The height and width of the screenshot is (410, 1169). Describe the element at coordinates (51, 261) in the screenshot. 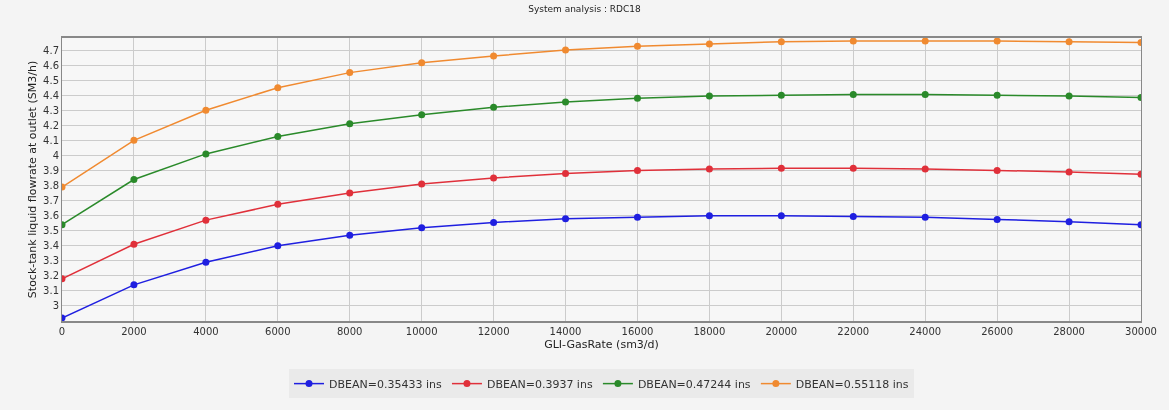

I see `y-tick-label: 3.3` at that location.